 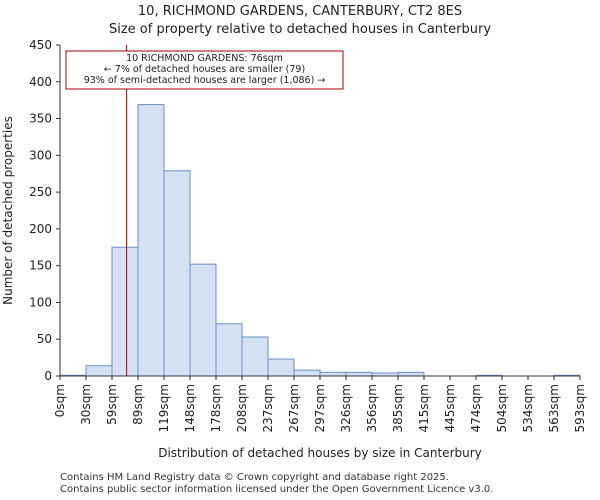 What do you see at coordinates (164, 408) in the screenshot?
I see `x-tick-label: 119sqm` at bounding box center [164, 408].